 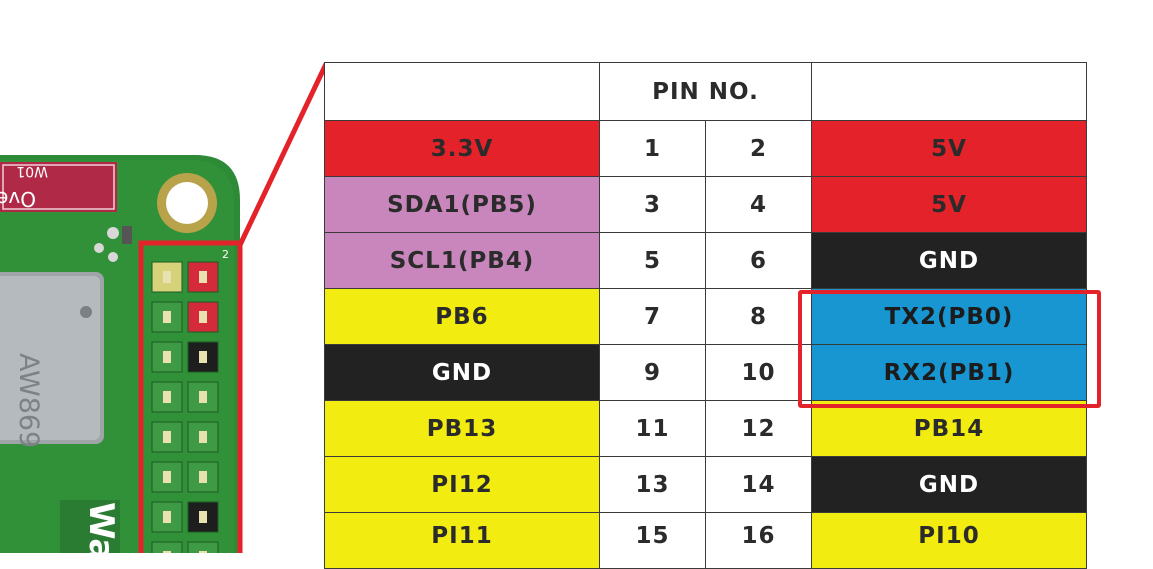 I want to click on chip-label: AW869, so click(x=28, y=400).